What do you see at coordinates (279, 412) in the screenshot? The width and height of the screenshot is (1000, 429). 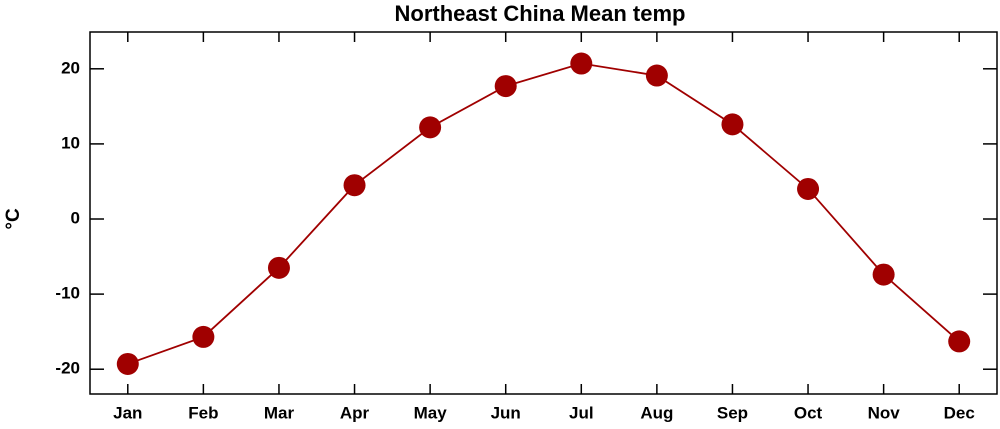 I see `x-tick-label: Mar` at bounding box center [279, 412].